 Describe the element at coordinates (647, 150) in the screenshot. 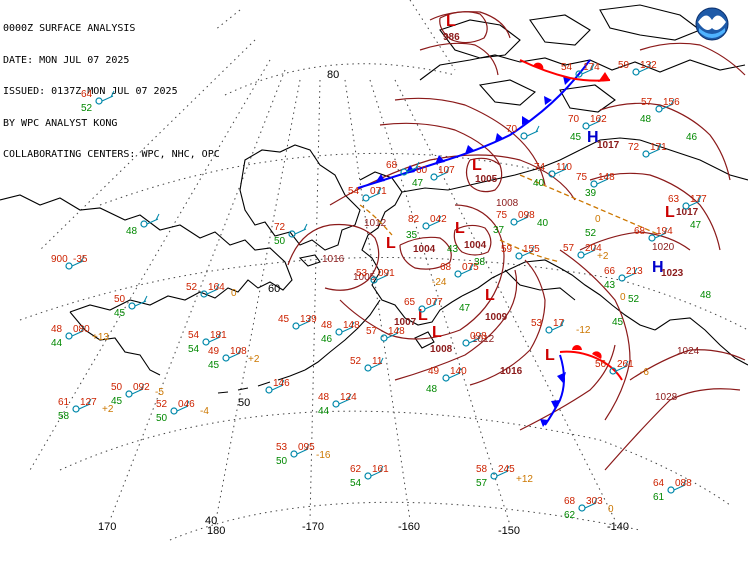

I see `station-plot: 72 171` at that location.